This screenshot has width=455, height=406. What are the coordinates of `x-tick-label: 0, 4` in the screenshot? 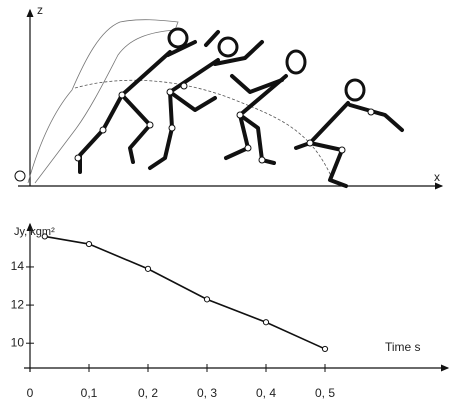 It's located at (266, 393).